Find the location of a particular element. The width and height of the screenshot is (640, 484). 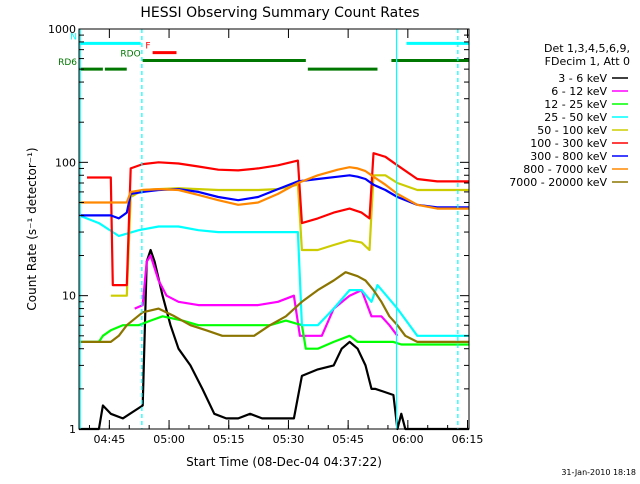

state-bar-label-rdo: RDO is located at coordinates (130, 55).